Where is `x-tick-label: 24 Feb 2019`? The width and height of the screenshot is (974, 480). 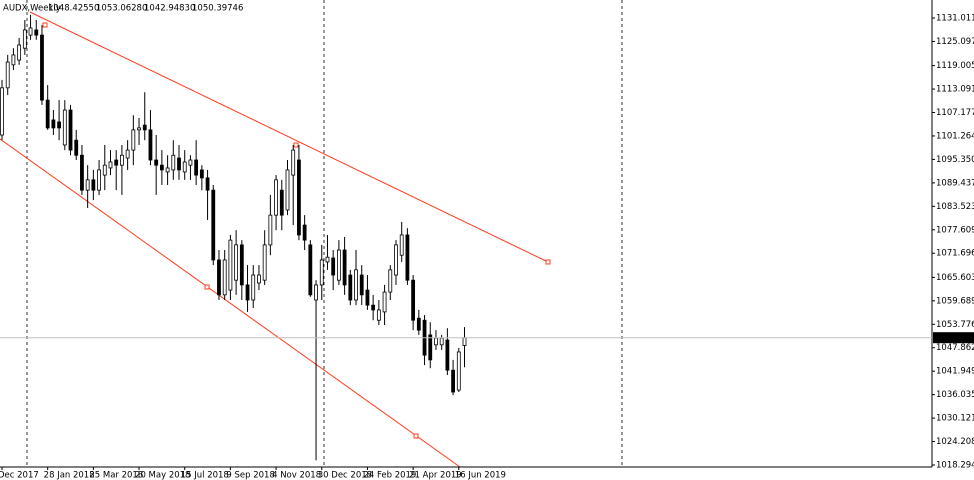
x-tick-label: 24 Feb 2019 is located at coordinates (389, 475).